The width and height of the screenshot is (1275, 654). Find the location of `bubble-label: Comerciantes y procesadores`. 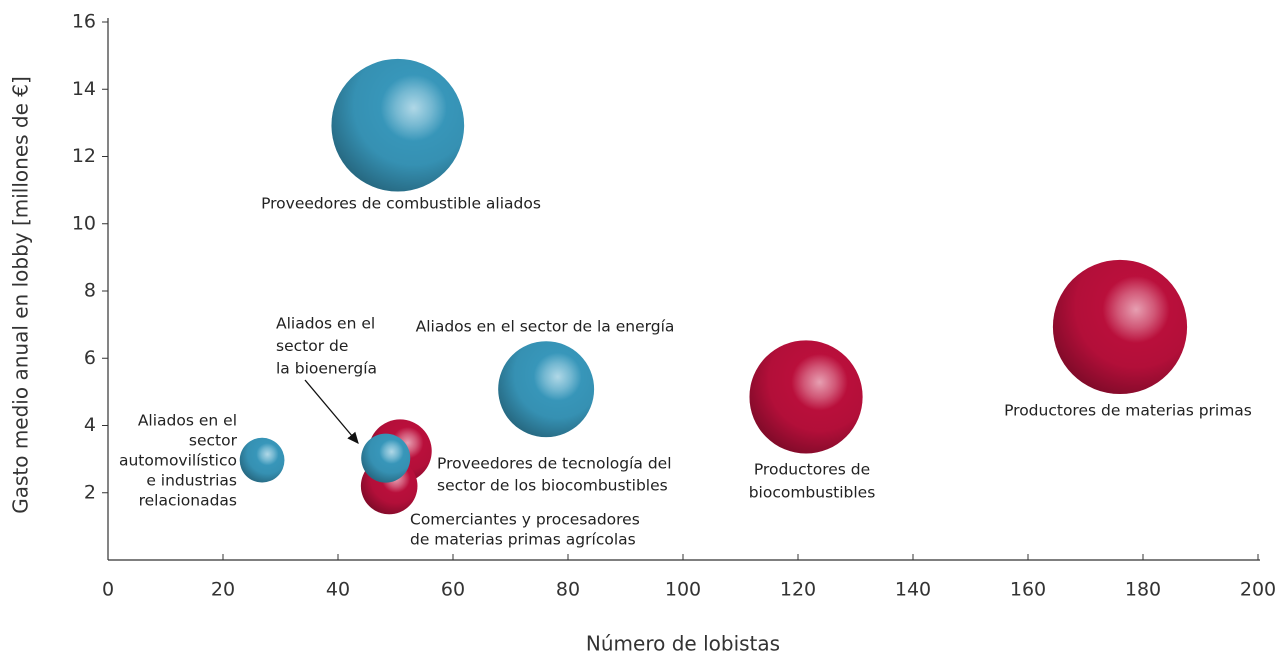

bubble-label: Comerciantes y procesadores is located at coordinates (525, 520).